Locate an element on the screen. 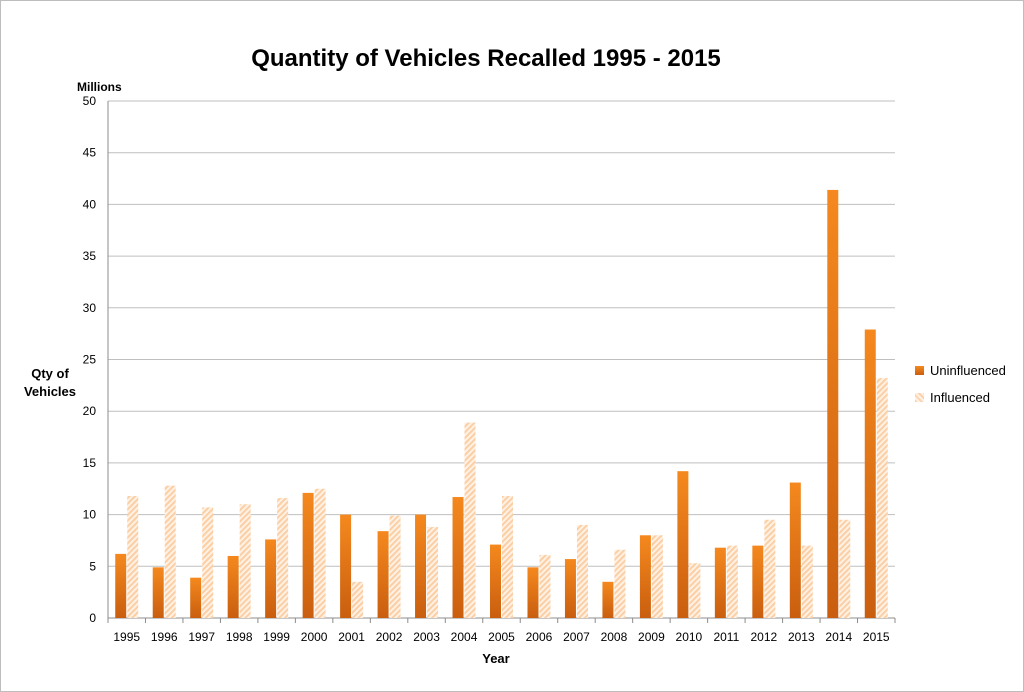  legend-label-uninfluenced: Uninfluenced is located at coordinates (968, 370).